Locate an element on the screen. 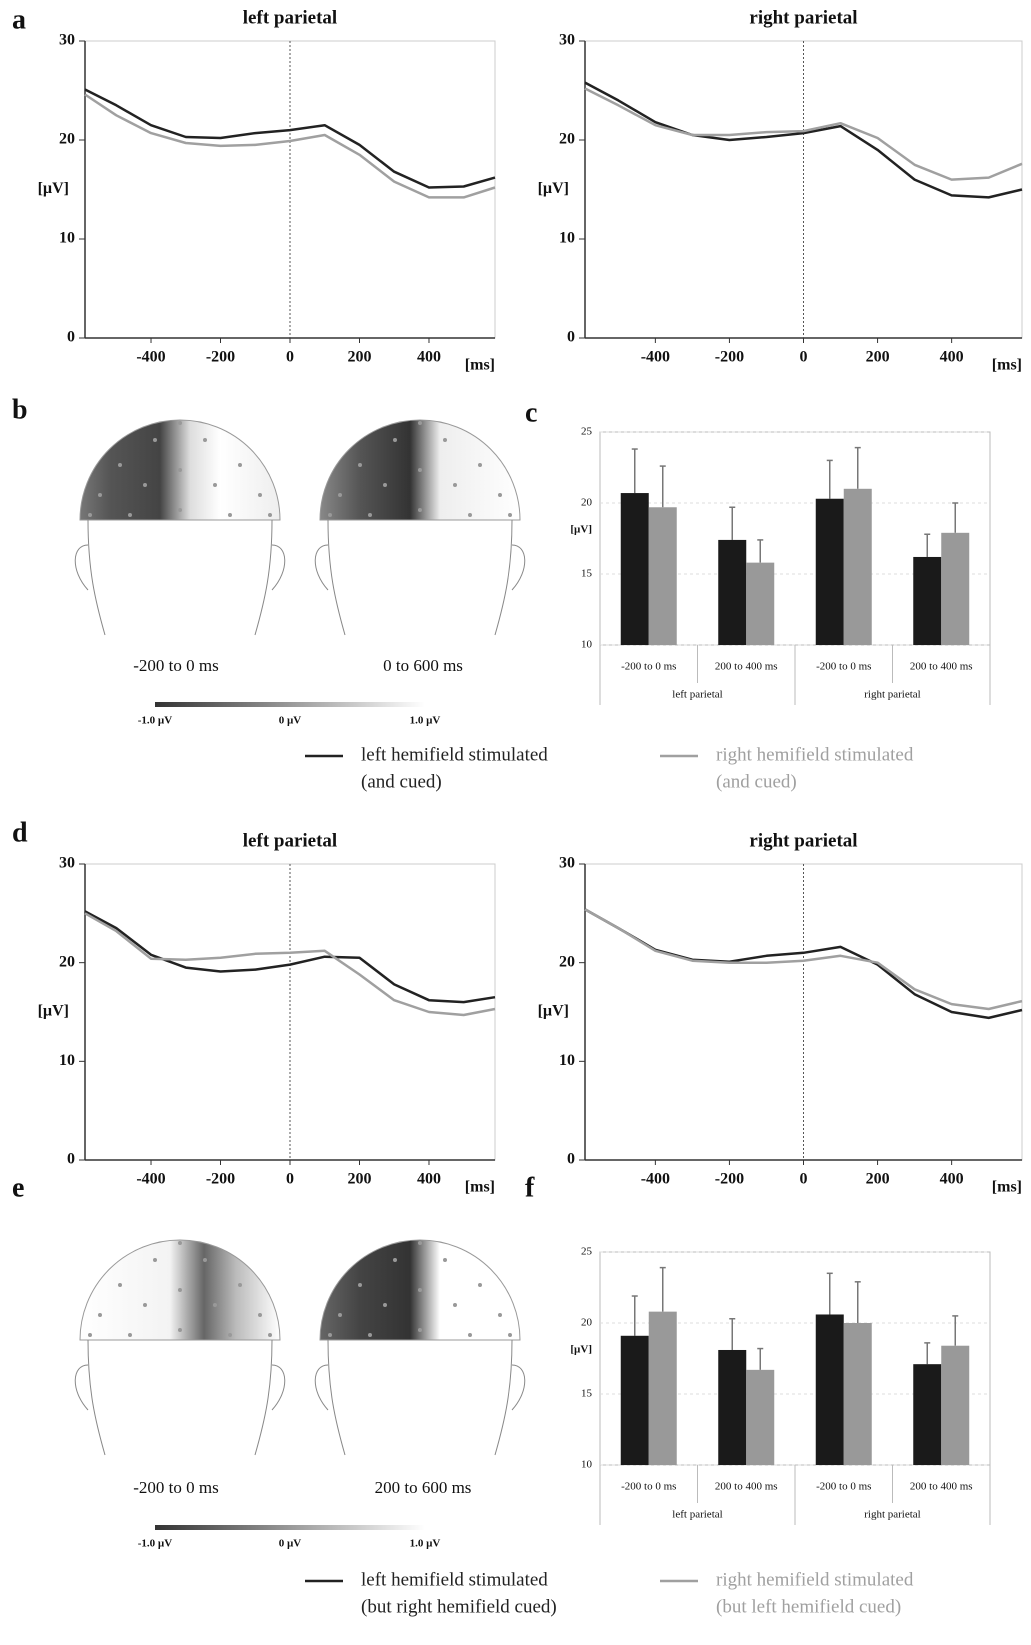 The height and width of the screenshot is (1645, 1031). group-label: right parietal is located at coordinates (892, 695).